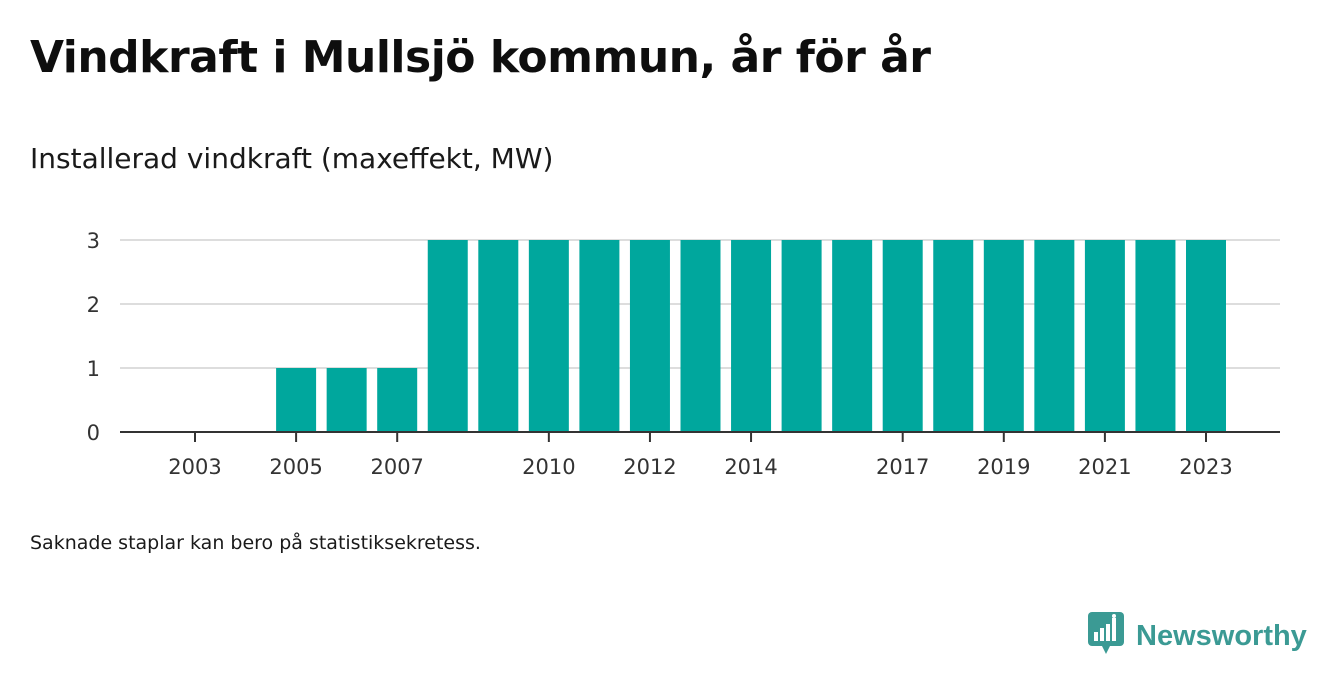  What do you see at coordinates (1003, 467) in the screenshot?
I see `x-tick-label: 2019` at bounding box center [1003, 467].